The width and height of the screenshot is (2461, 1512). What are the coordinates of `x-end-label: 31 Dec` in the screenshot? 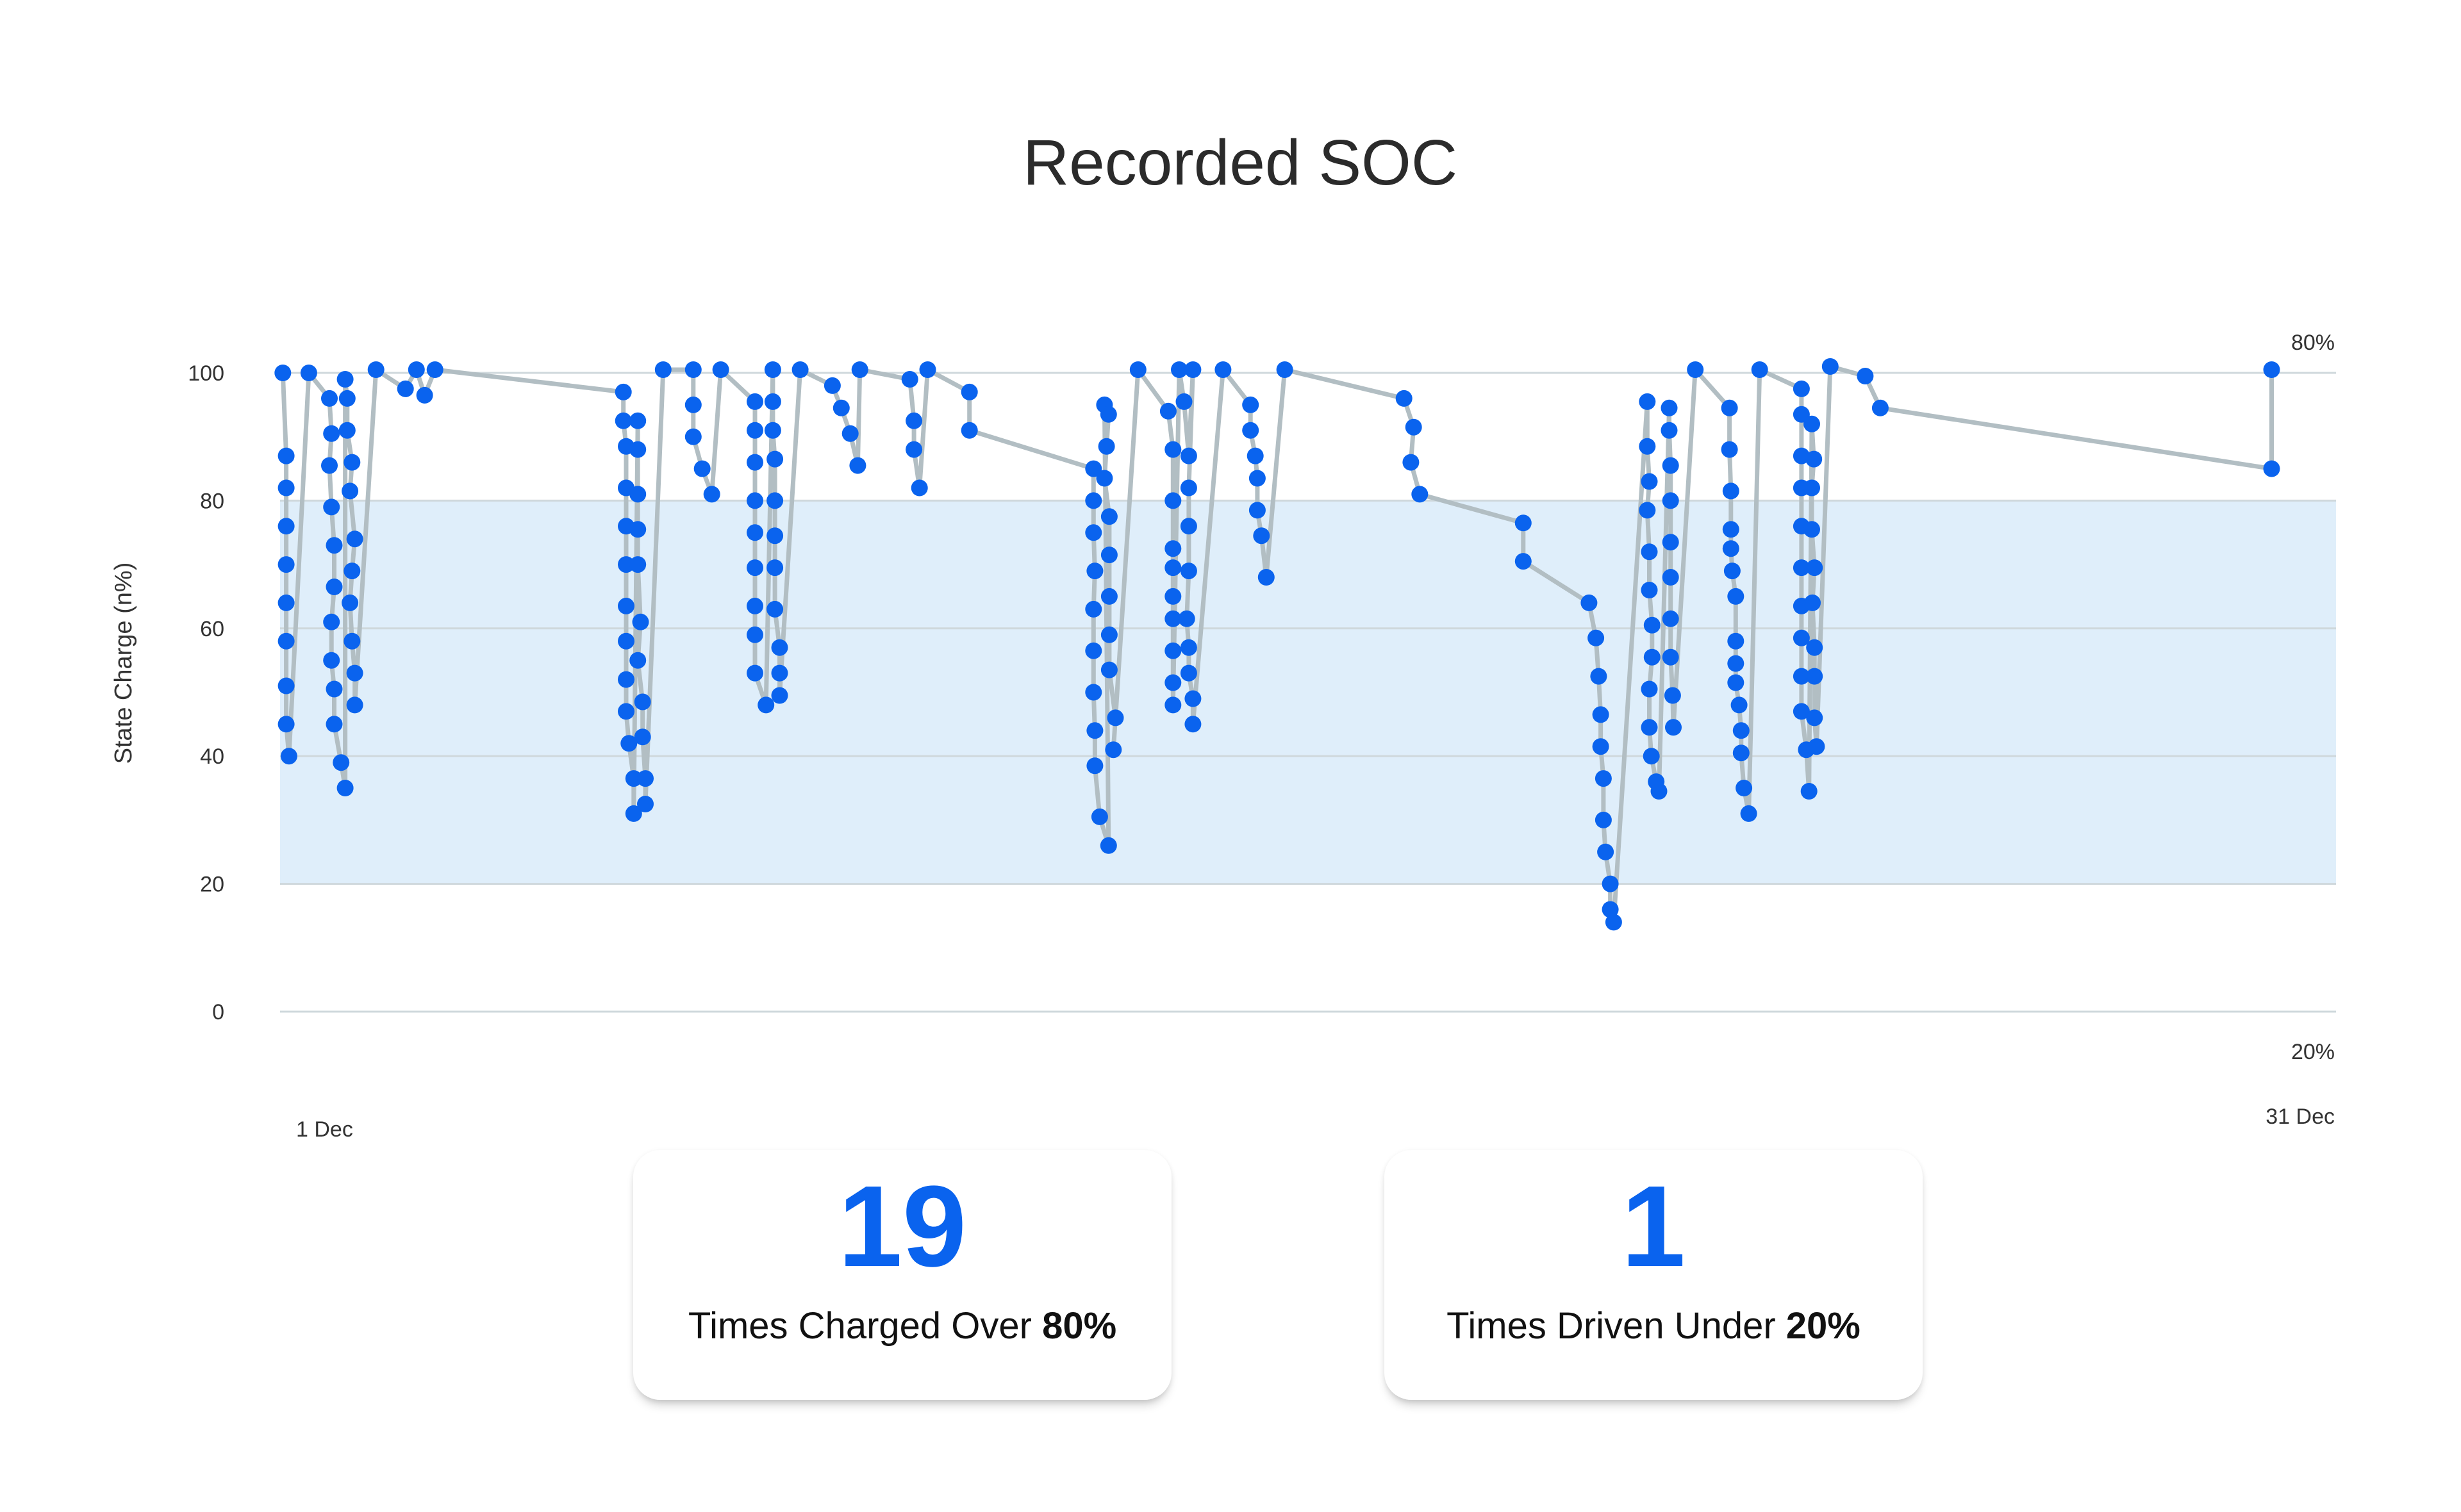 It's located at (2300, 1117).